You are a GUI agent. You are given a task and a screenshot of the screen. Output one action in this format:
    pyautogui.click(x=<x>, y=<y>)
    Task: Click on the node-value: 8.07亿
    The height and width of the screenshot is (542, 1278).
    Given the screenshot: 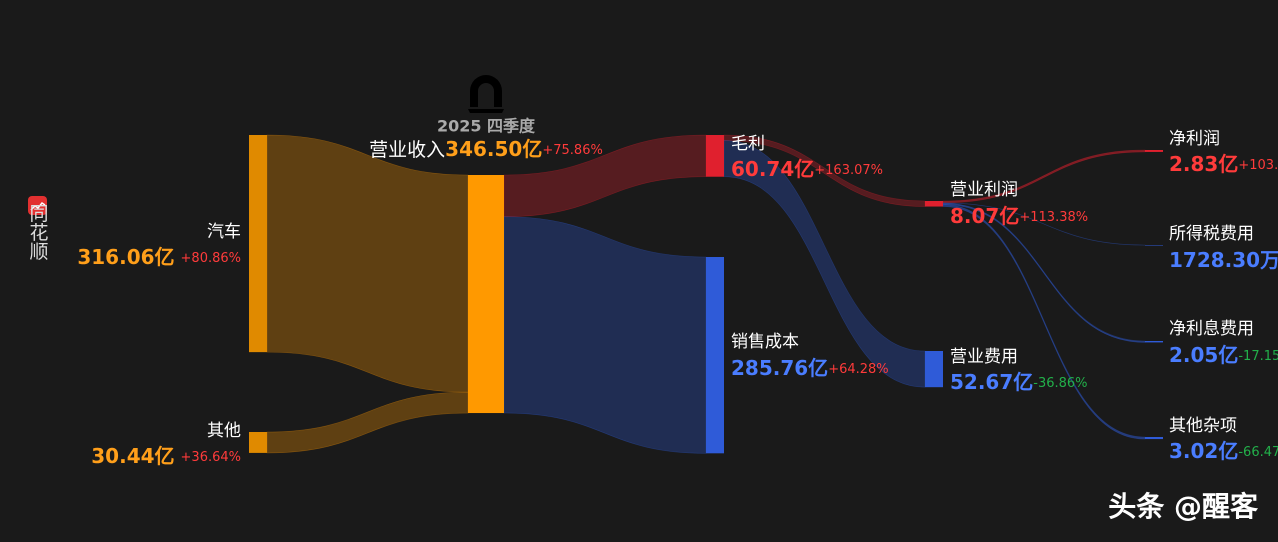 What is the action you would take?
    pyautogui.click(x=984, y=216)
    